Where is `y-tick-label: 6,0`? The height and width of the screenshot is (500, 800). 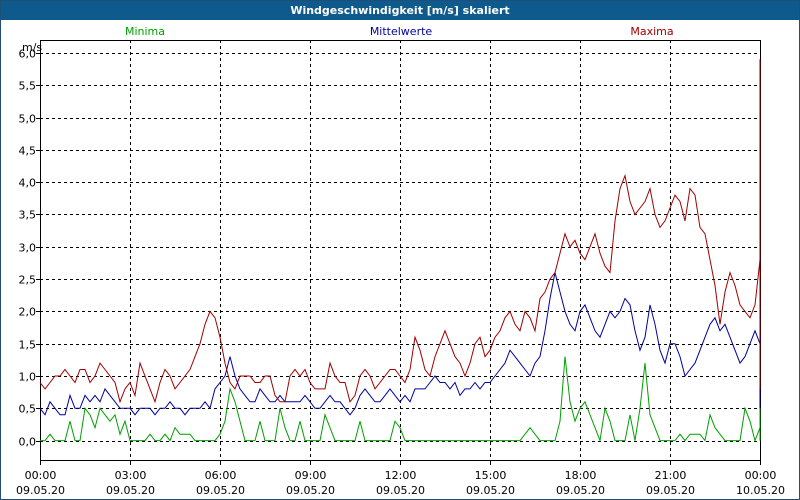 y-tick-label: 6,0 is located at coordinates (28, 54).